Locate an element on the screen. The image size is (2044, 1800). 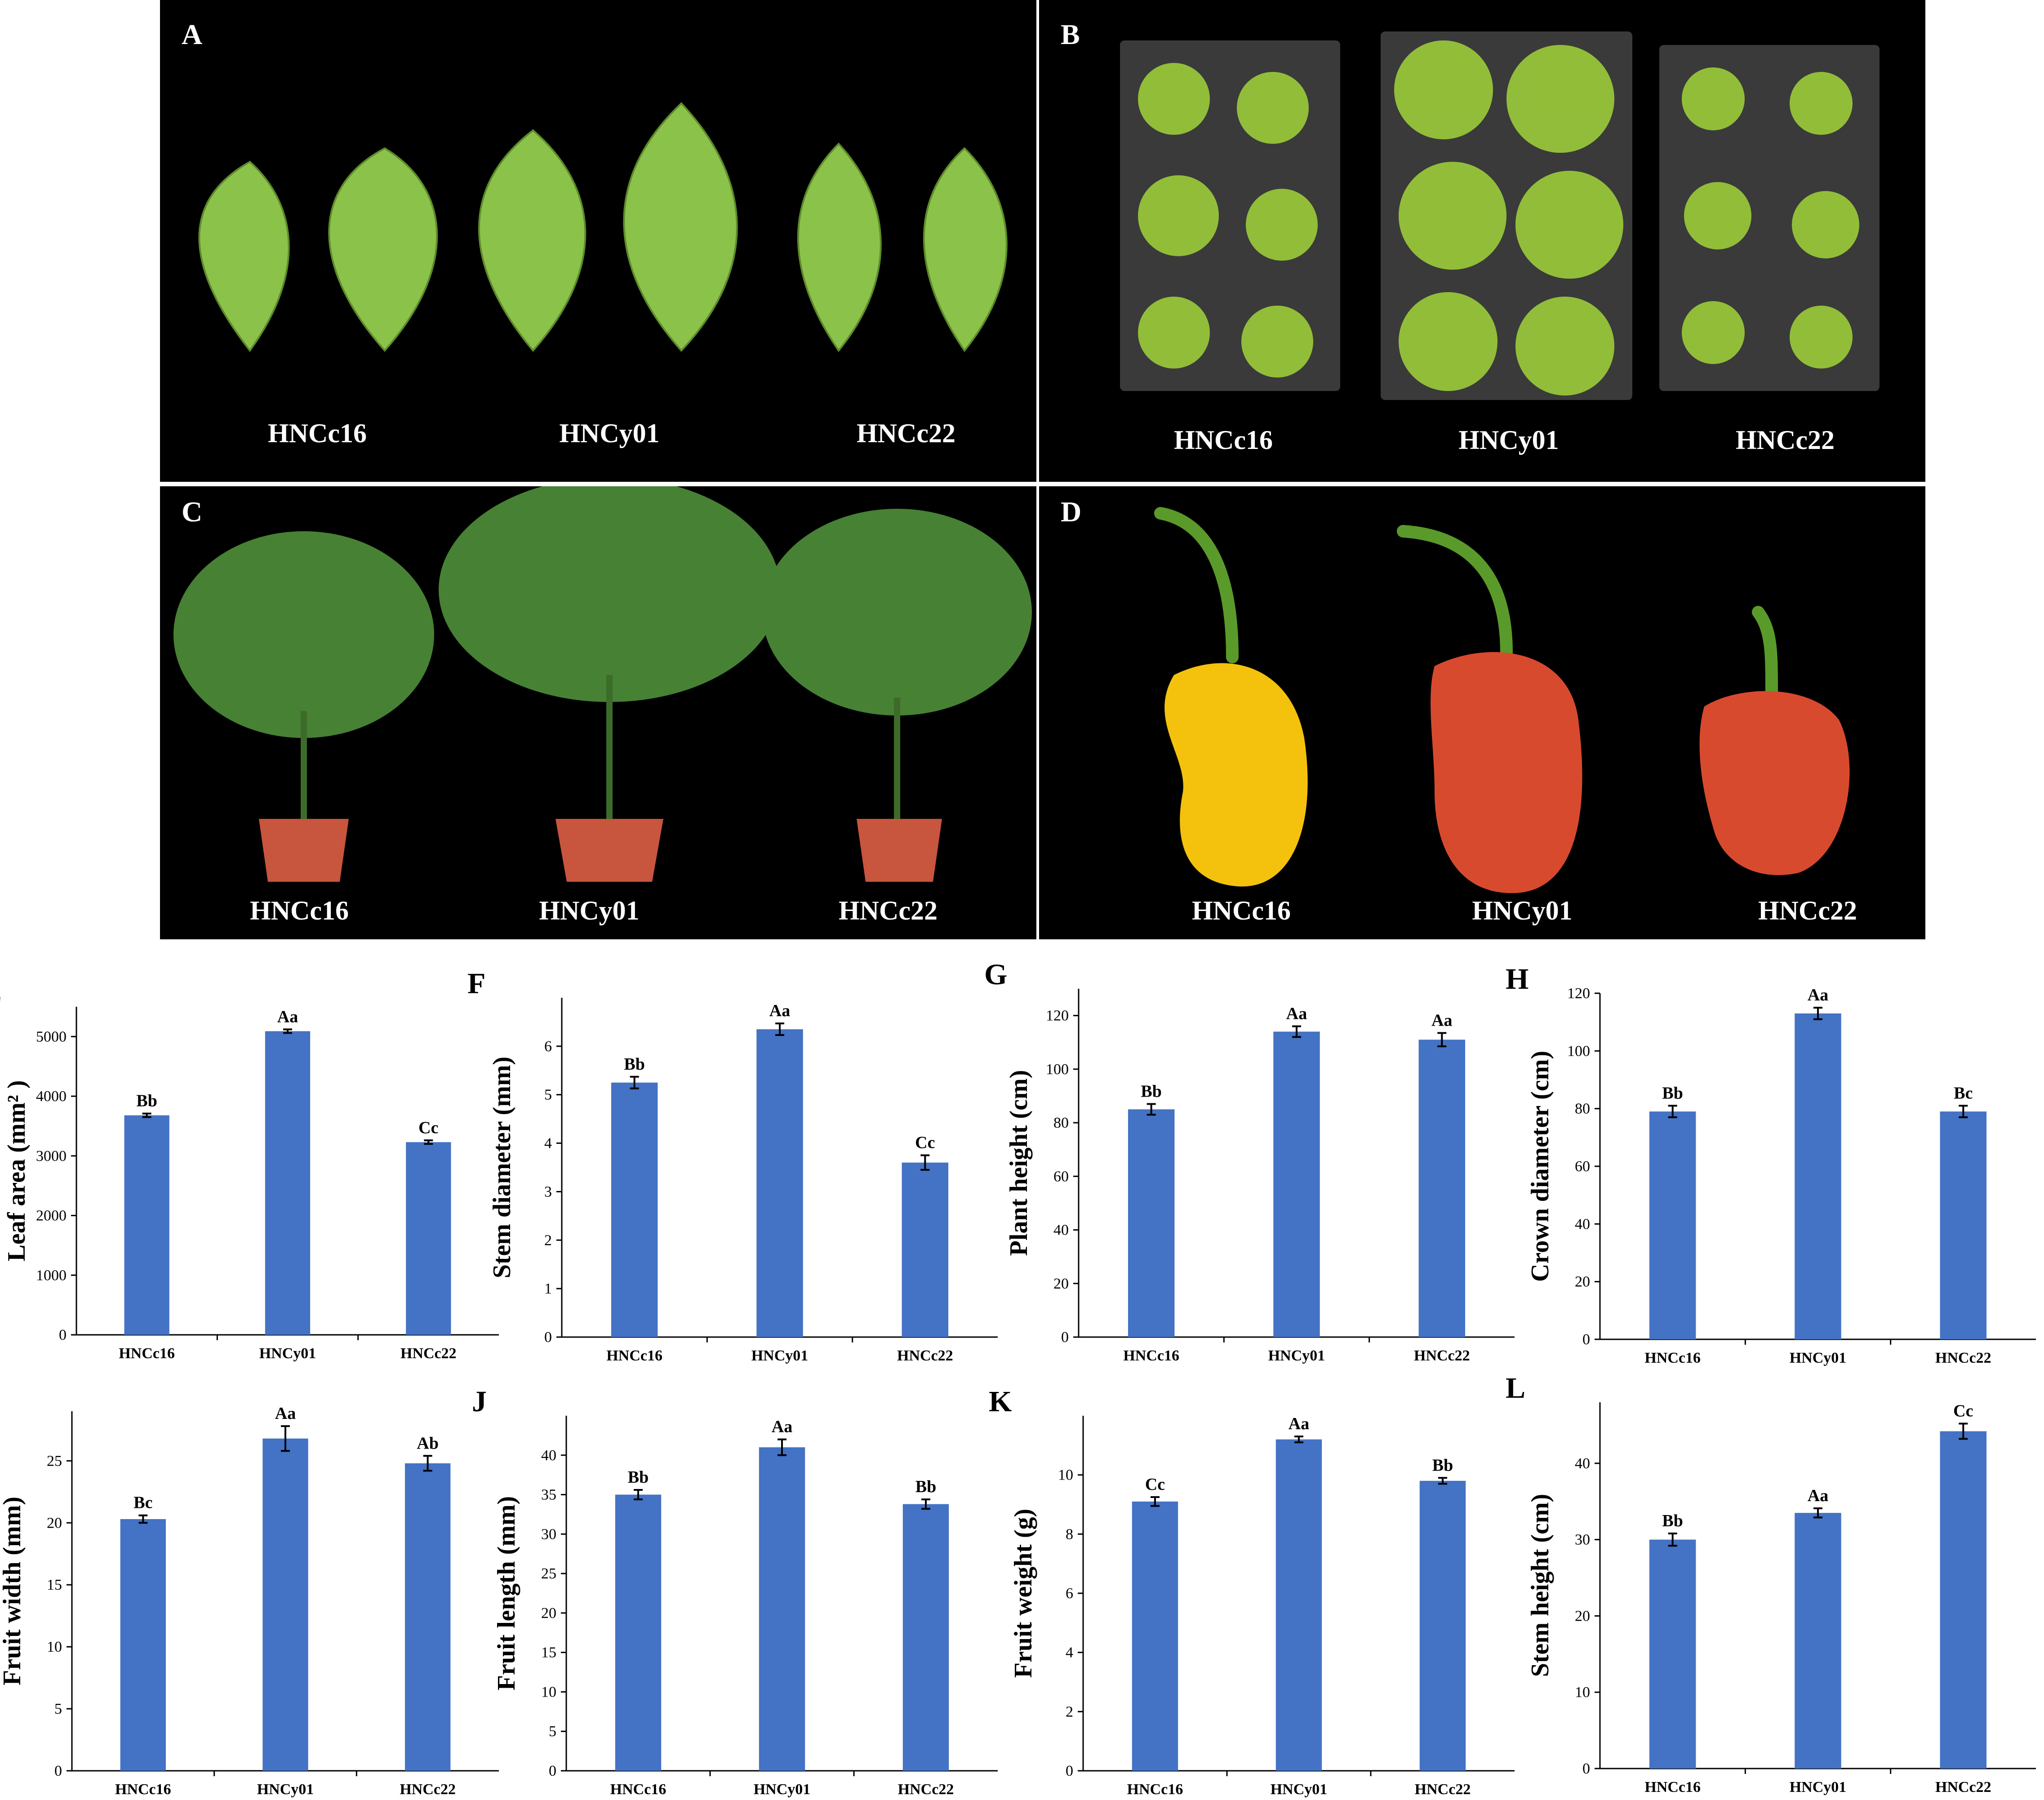
panel-letter-k: K is located at coordinates (1000, 1401).